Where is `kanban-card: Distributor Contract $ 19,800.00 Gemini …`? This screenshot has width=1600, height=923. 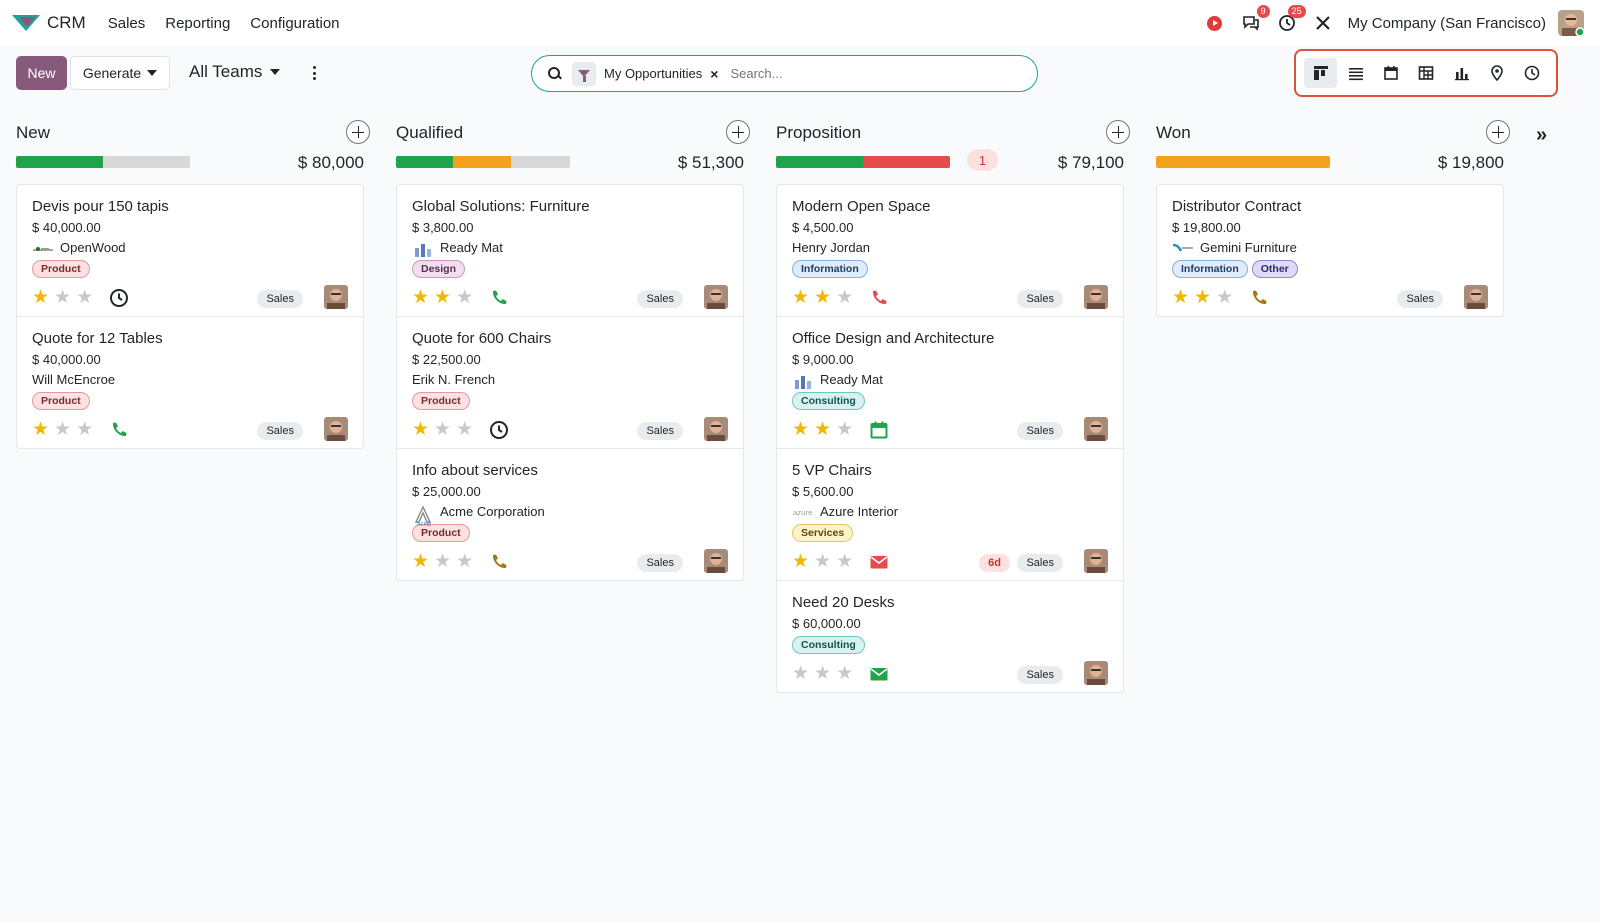
kanban-card: Distributor Contract $ 19,800.00 Gemini … is located at coordinates (1330, 250).